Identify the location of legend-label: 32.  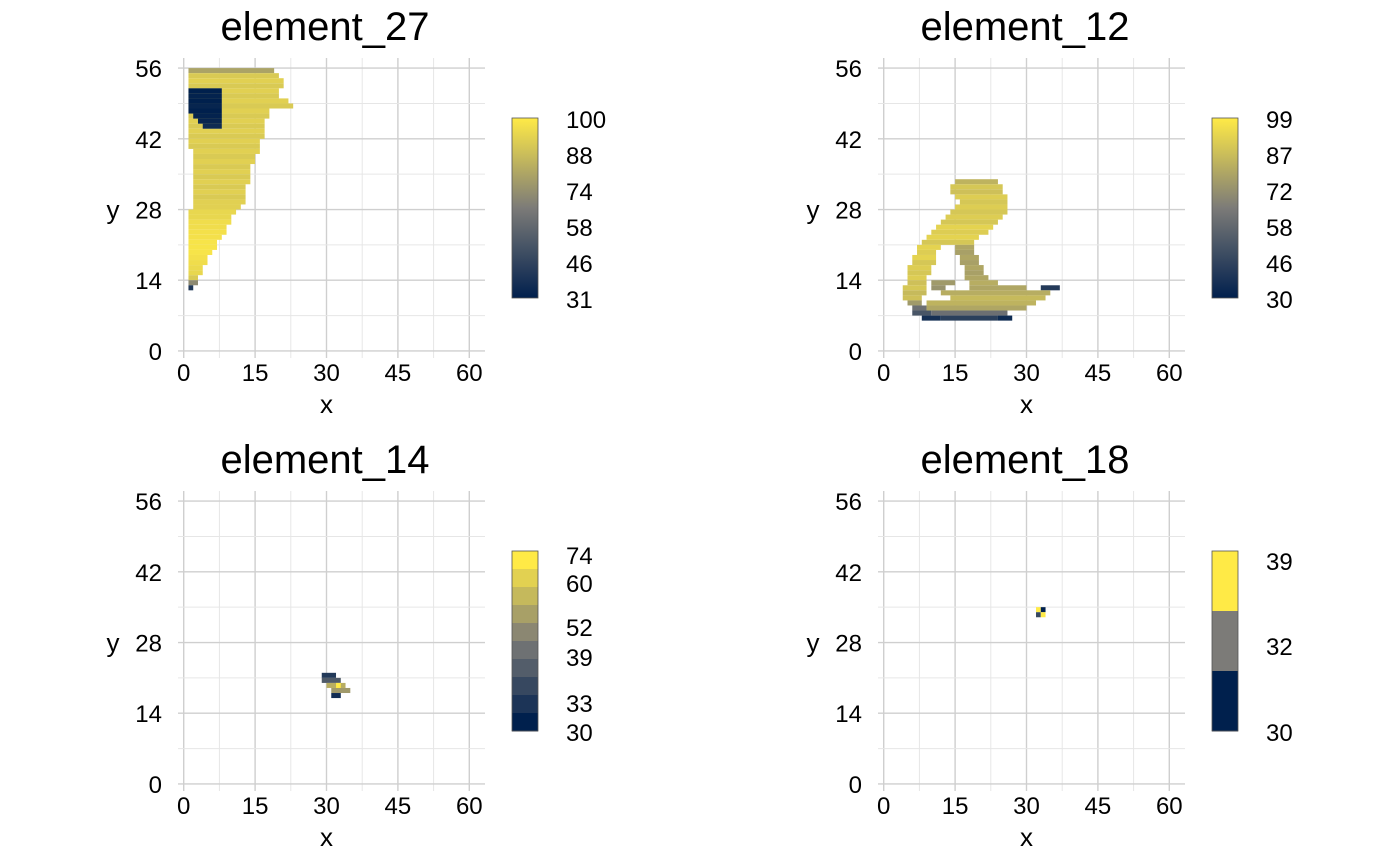
(1279, 647).